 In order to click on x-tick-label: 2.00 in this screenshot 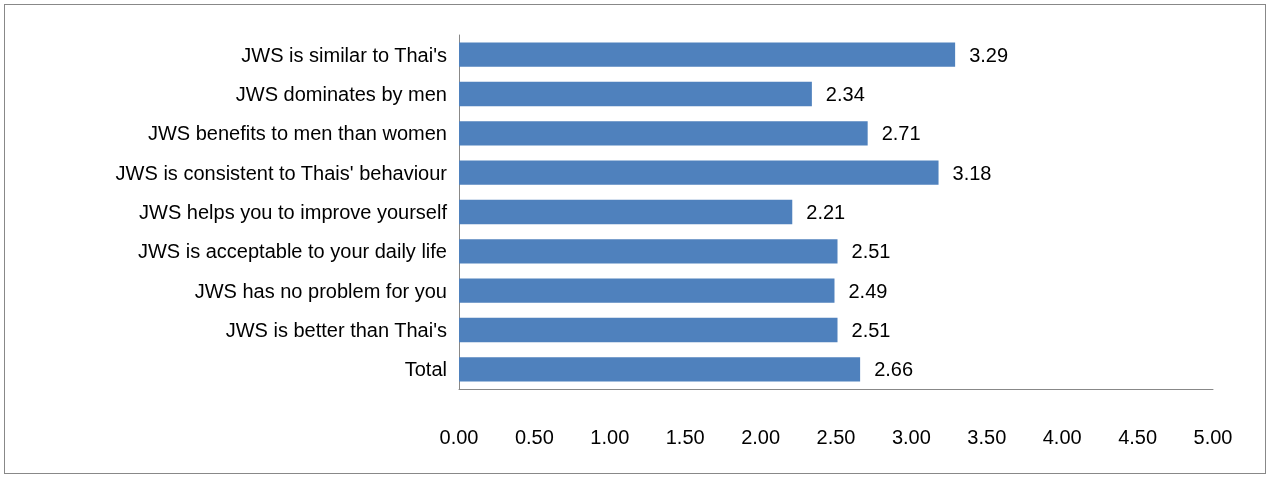, I will do `click(761, 437)`.